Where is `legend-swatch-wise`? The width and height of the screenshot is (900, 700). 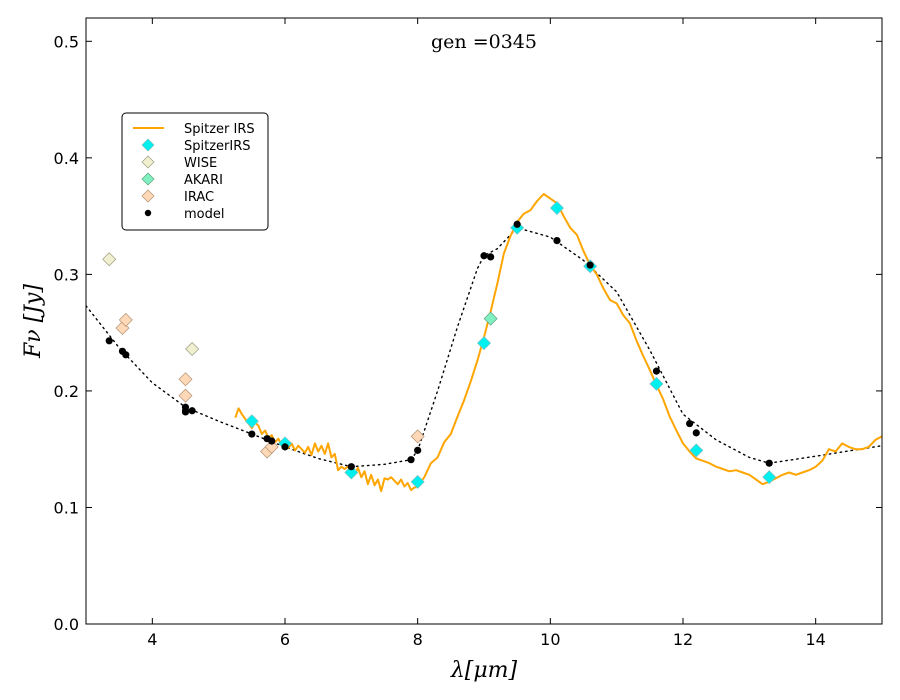 legend-swatch-wise is located at coordinates (148, 162).